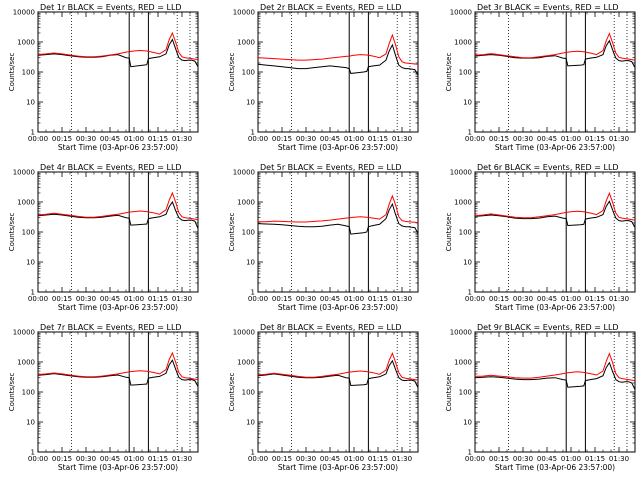  I want to click on panel-title: Det 3r BLACK = Events, RED = LLD, so click(548, 7).